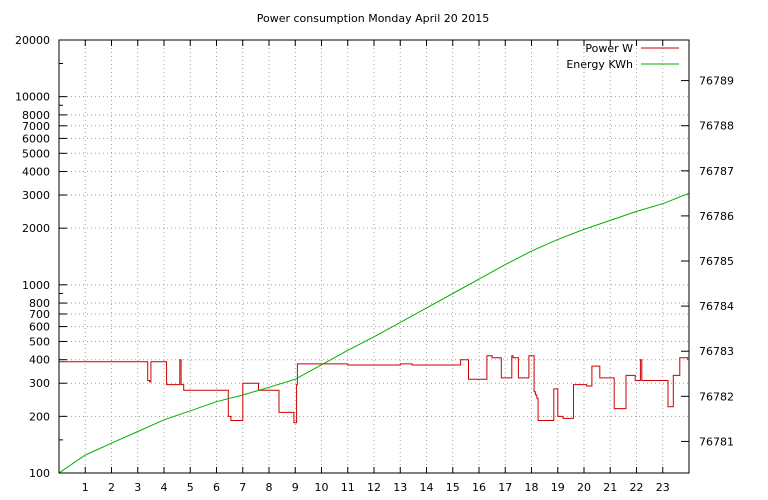 Image resolution: width=768 pixels, height=500 pixels. What do you see at coordinates (479, 487) in the screenshot?
I see `x-tick-label: 16` at bounding box center [479, 487].